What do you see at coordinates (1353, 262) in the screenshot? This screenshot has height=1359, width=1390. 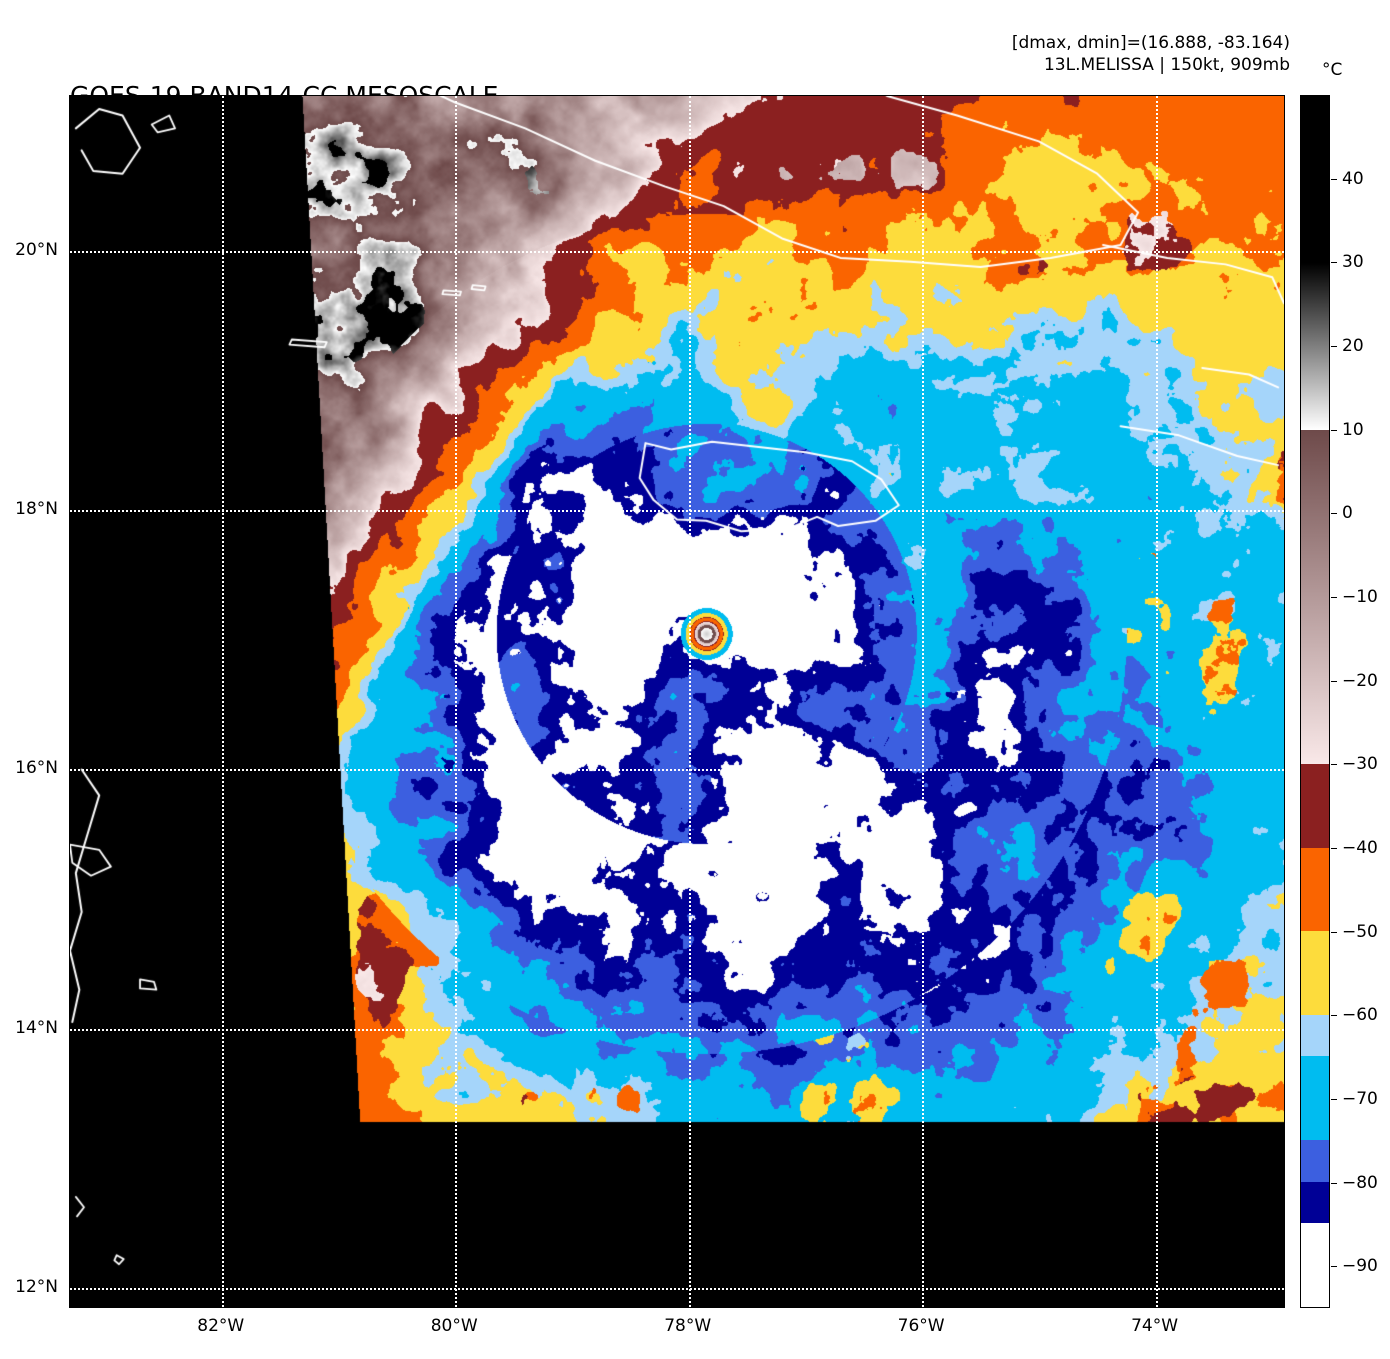 I see `colorbar-tick-label-1: 30` at bounding box center [1353, 262].